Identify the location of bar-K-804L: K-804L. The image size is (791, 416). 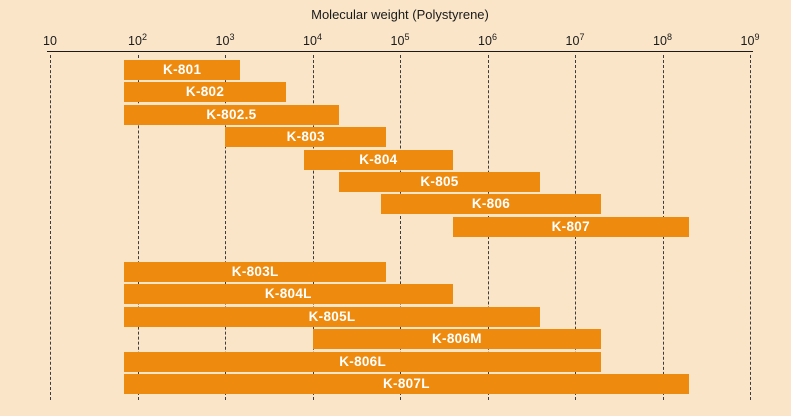
(288, 294).